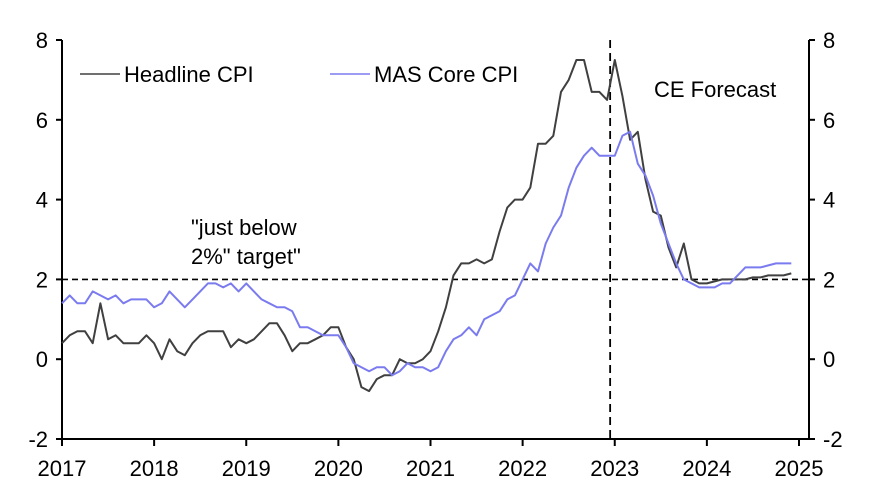  Describe the element at coordinates (42, 279) in the screenshot. I see `y-tick-label-left: 2` at that location.